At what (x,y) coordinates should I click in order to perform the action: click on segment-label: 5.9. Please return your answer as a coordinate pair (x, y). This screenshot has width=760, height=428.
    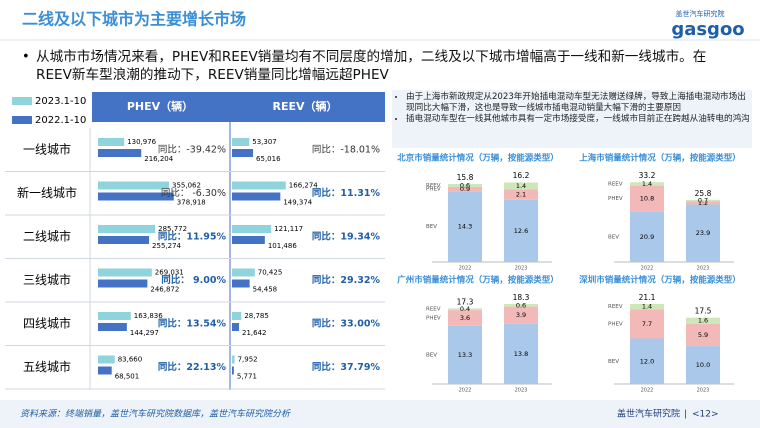
    Looking at the image, I should click on (703, 335).